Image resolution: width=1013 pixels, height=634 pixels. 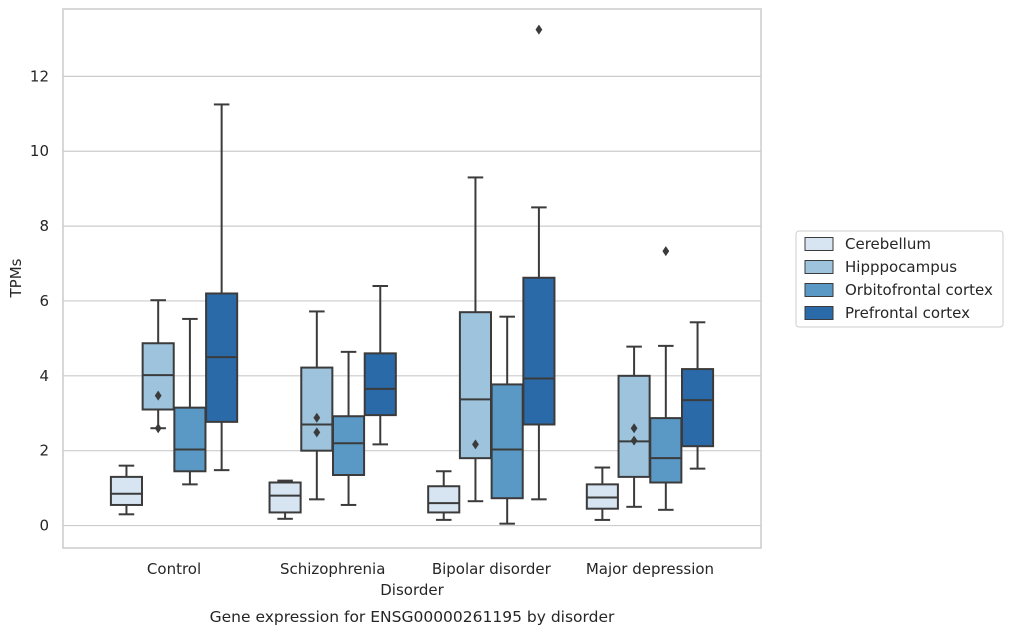 I want to click on legend-item-2: Orbitofrontal cortex, so click(x=898, y=290).